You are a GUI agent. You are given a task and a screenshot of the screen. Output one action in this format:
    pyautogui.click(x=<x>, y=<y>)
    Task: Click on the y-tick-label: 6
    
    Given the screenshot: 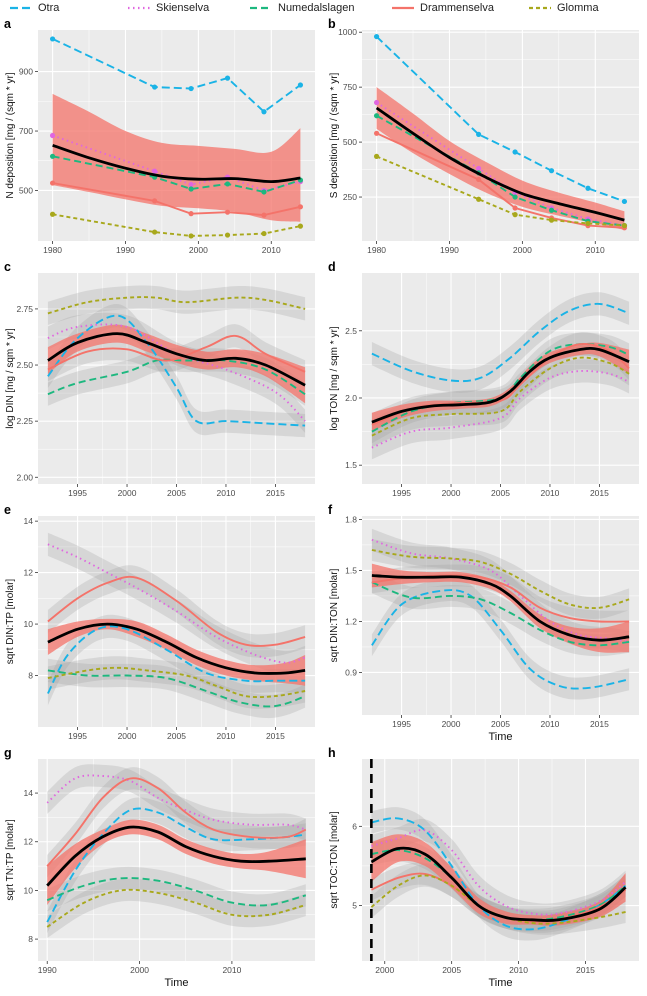 What is the action you would take?
    pyautogui.click(x=354, y=826)
    